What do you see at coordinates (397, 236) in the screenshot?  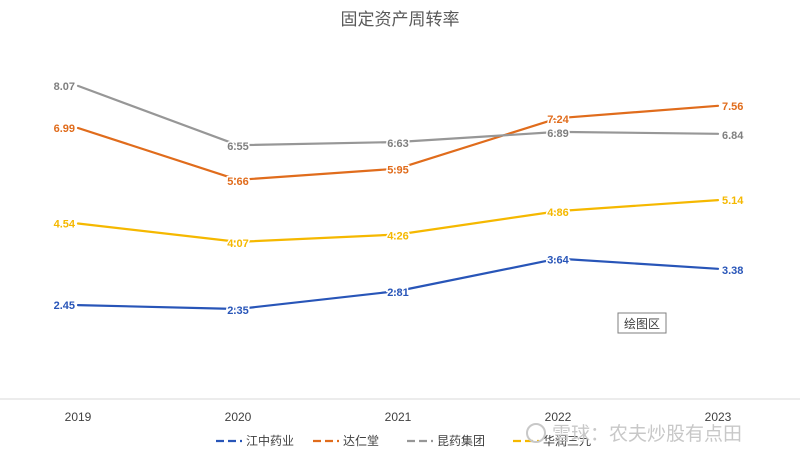 I see `data-label: 4.26` at bounding box center [397, 236].